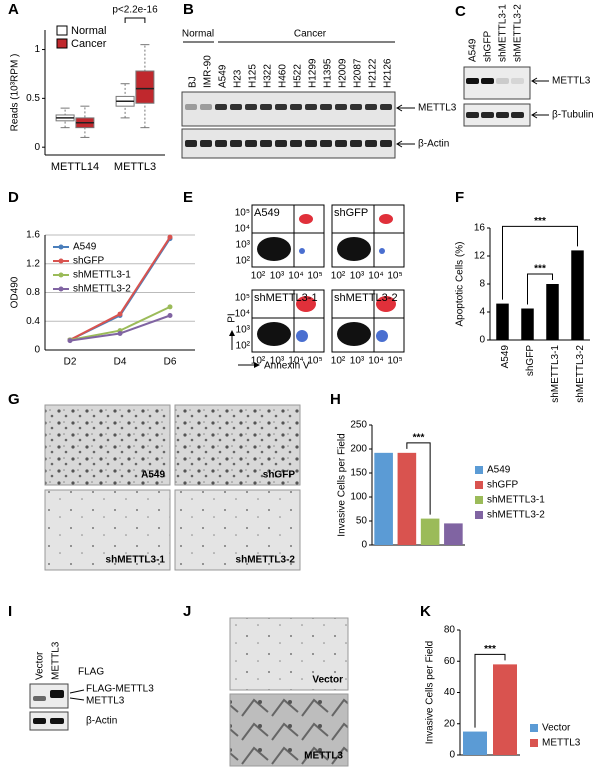 This screenshot has height=770, width=602. I want to click on panel-label: B, so click(188, 9).